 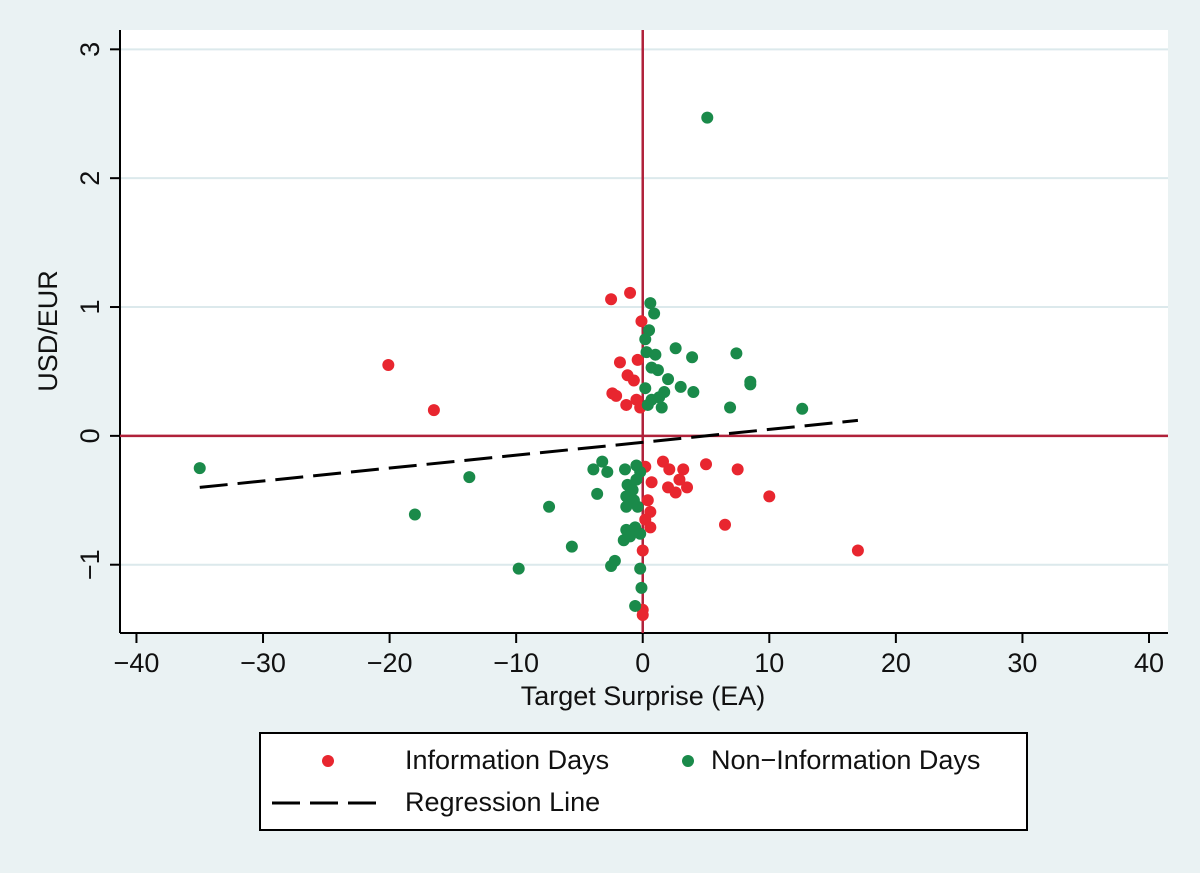 I want to click on y-tick-label: 0, so click(x=90, y=435).